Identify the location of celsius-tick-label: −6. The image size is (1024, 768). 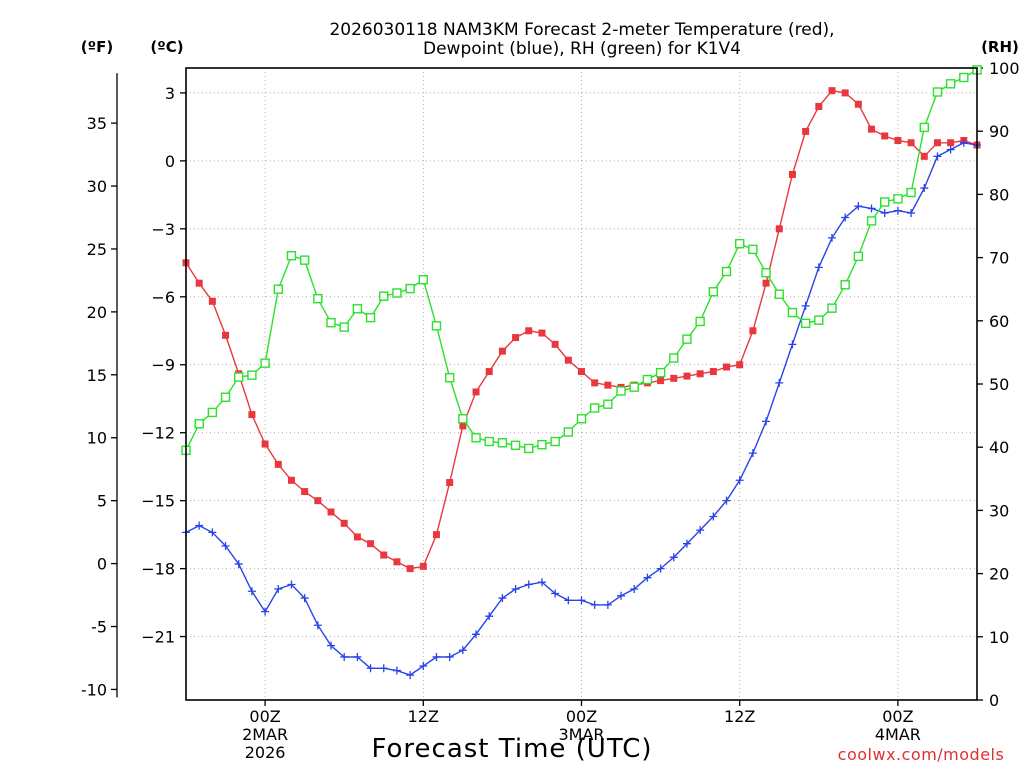
(163, 297).